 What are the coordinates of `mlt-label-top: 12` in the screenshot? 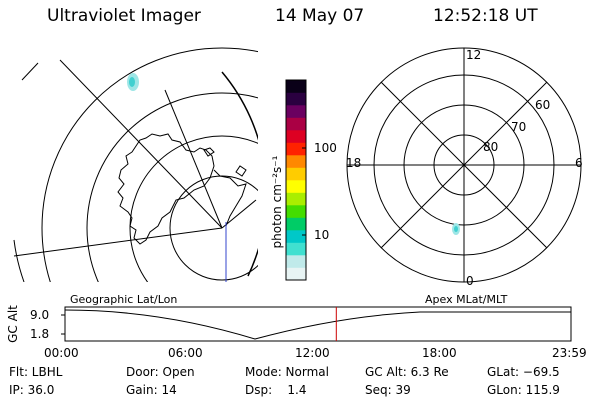 It's located at (474, 55).